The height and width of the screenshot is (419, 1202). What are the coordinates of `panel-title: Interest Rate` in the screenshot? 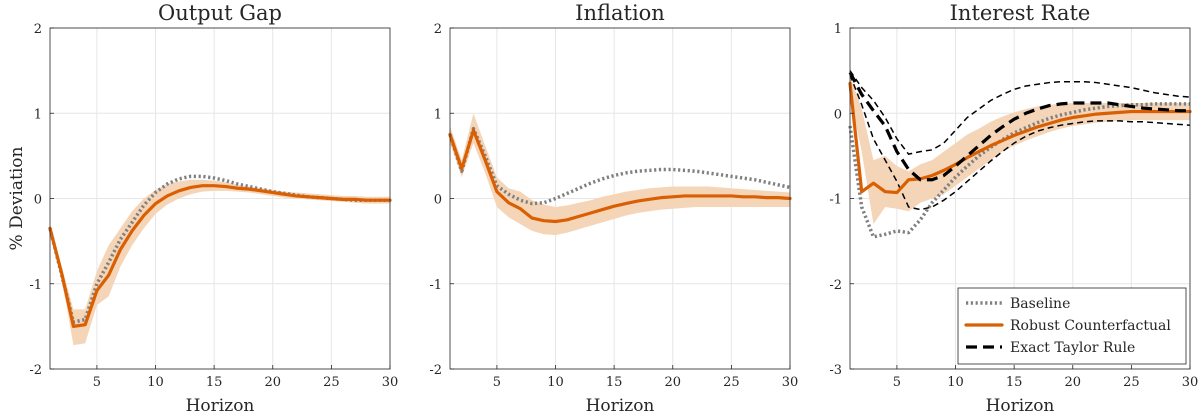 It's located at (1020, 13).